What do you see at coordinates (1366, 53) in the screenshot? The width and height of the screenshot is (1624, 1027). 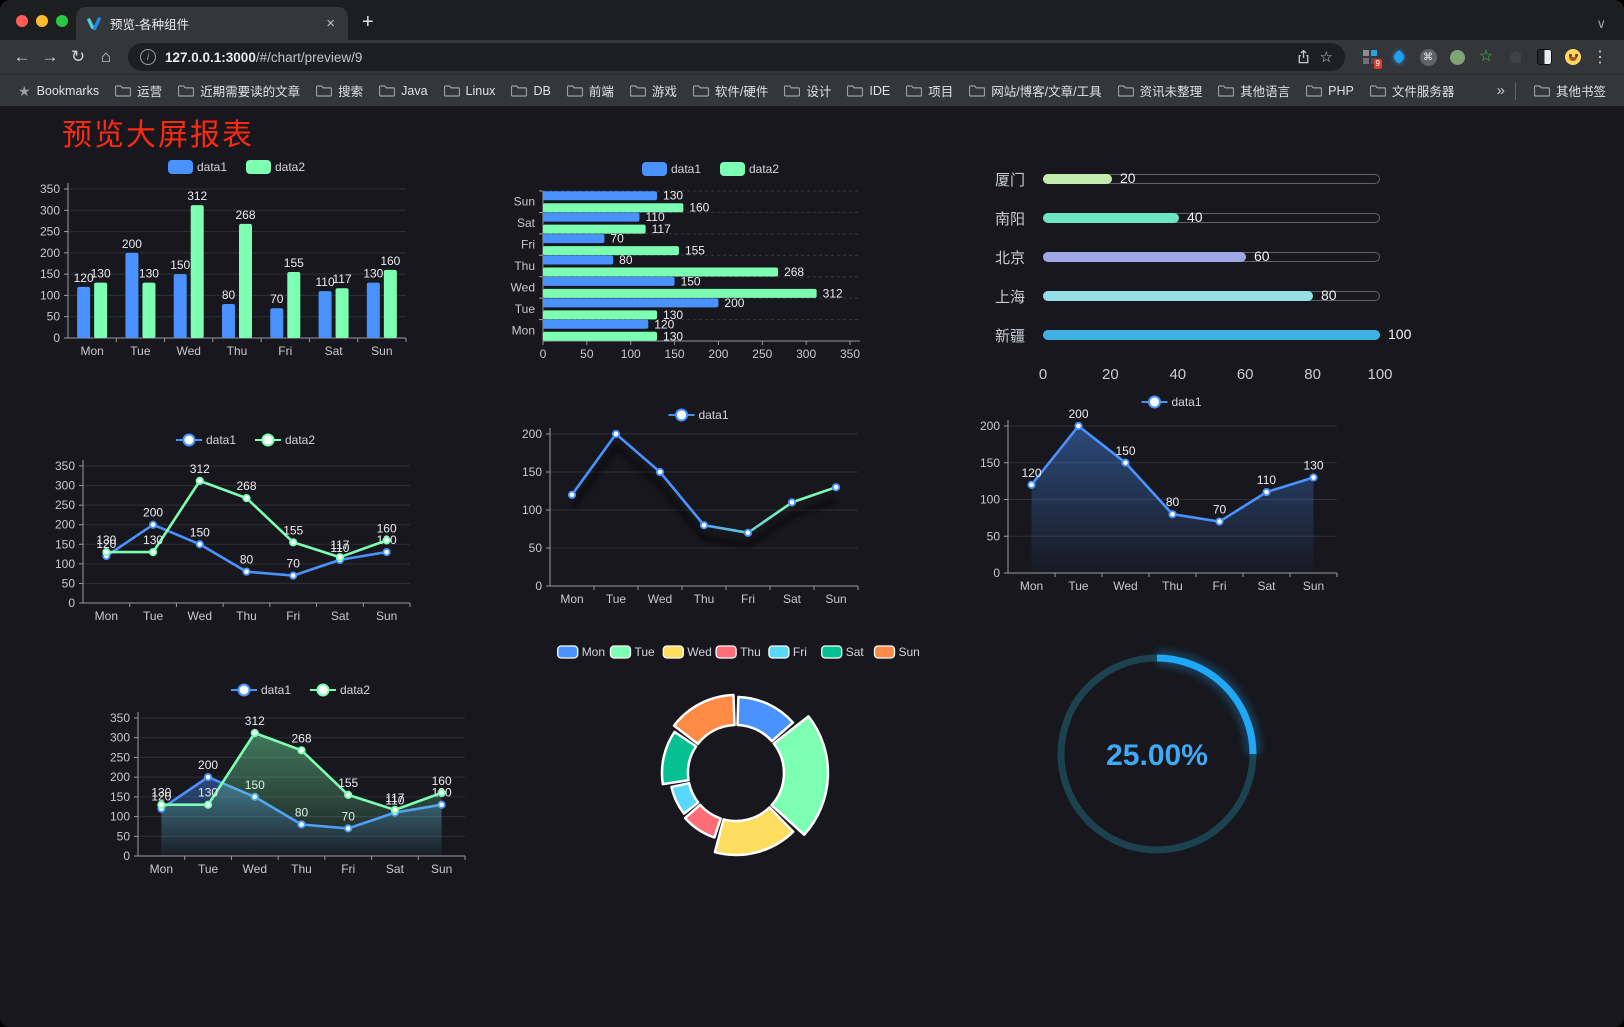 I see `blocks-icon` at bounding box center [1366, 53].